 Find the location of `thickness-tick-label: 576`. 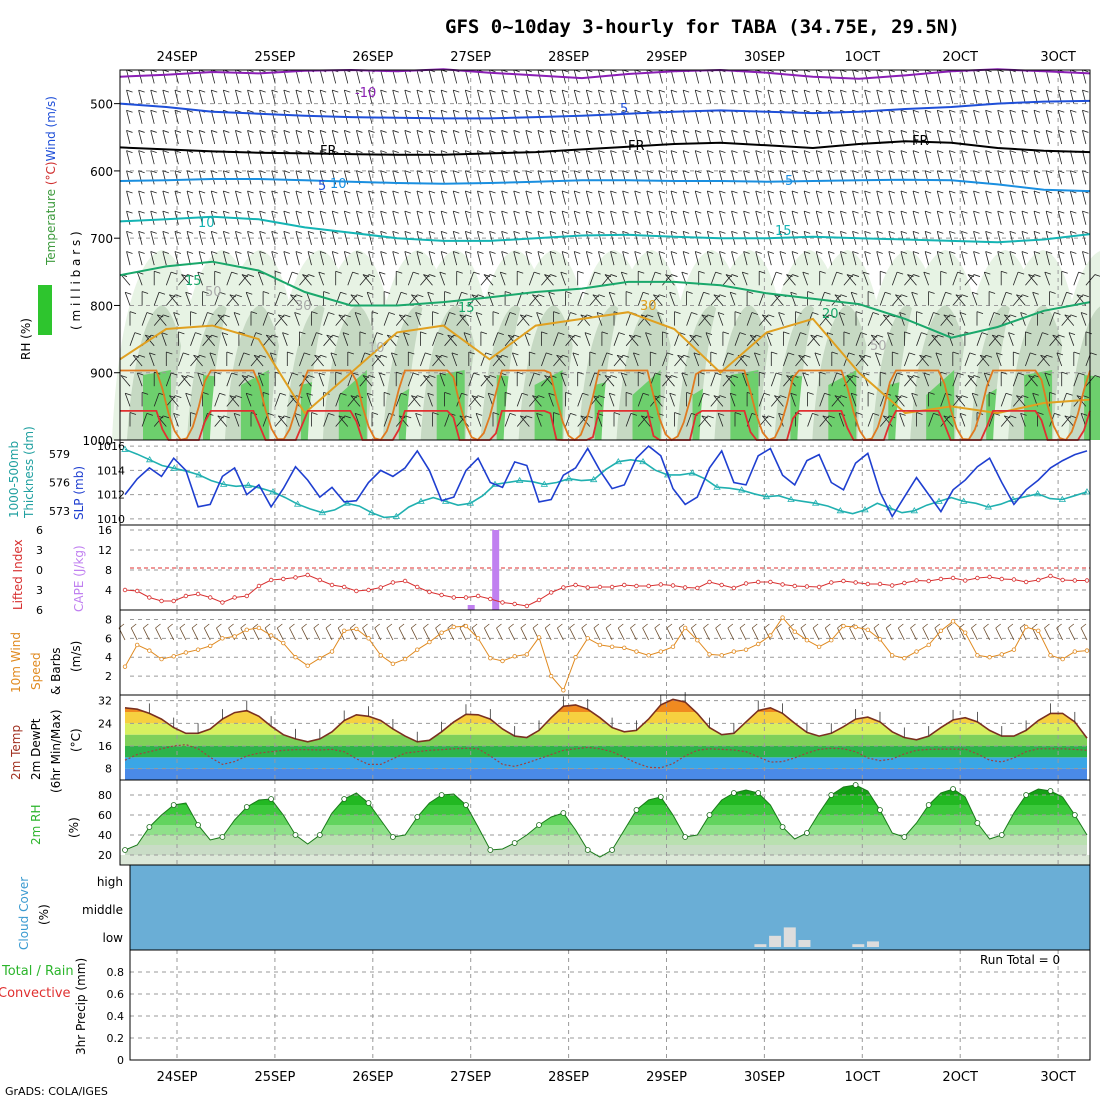

thickness-tick-label: 576 is located at coordinates (59, 483).